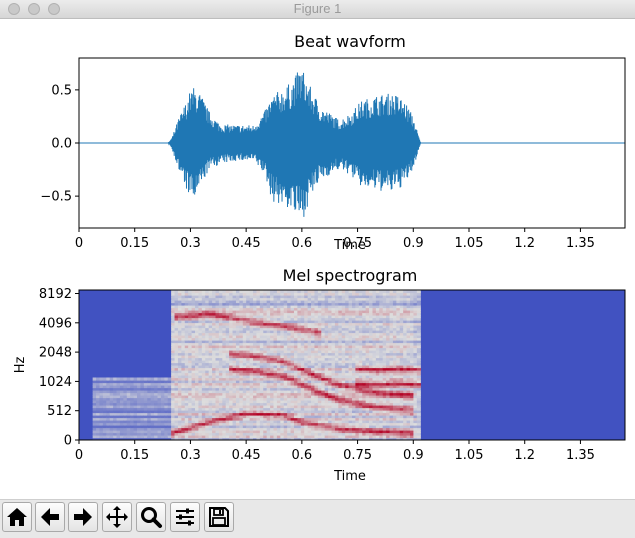 The image size is (635, 538). I want to click on waveform-ytick-label: 0.5, so click(61, 90).